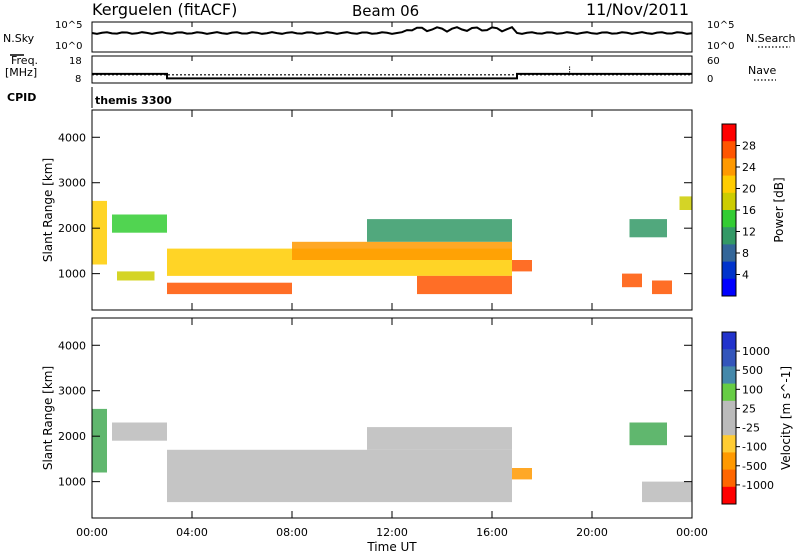  I want to click on power-colorbar-label: Power [dB], so click(779, 209).